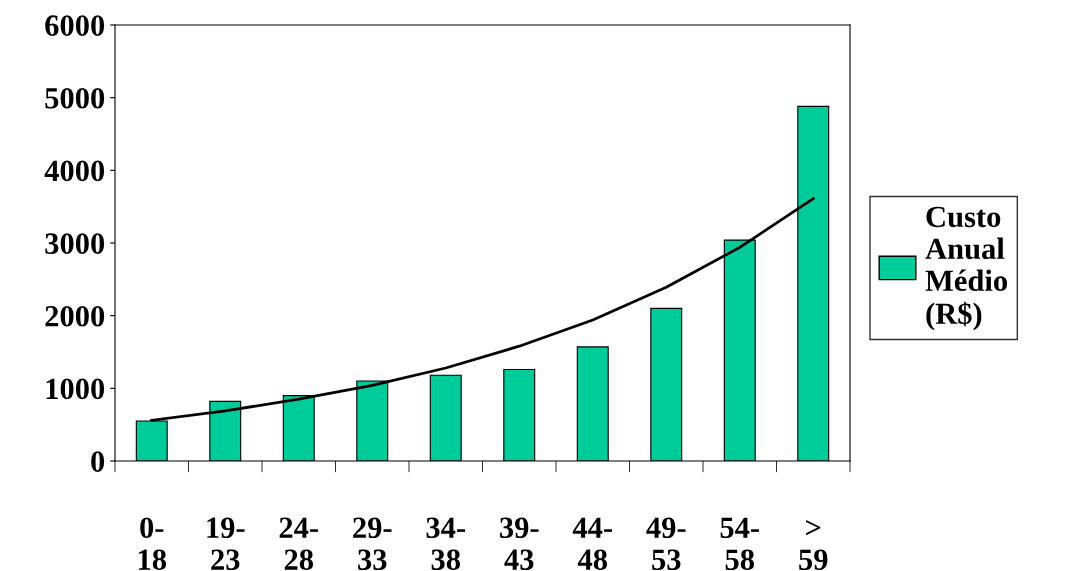 The width and height of the screenshot is (1068, 571). What do you see at coordinates (75, 25) in the screenshot?
I see `y-tick-label: 6000` at bounding box center [75, 25].